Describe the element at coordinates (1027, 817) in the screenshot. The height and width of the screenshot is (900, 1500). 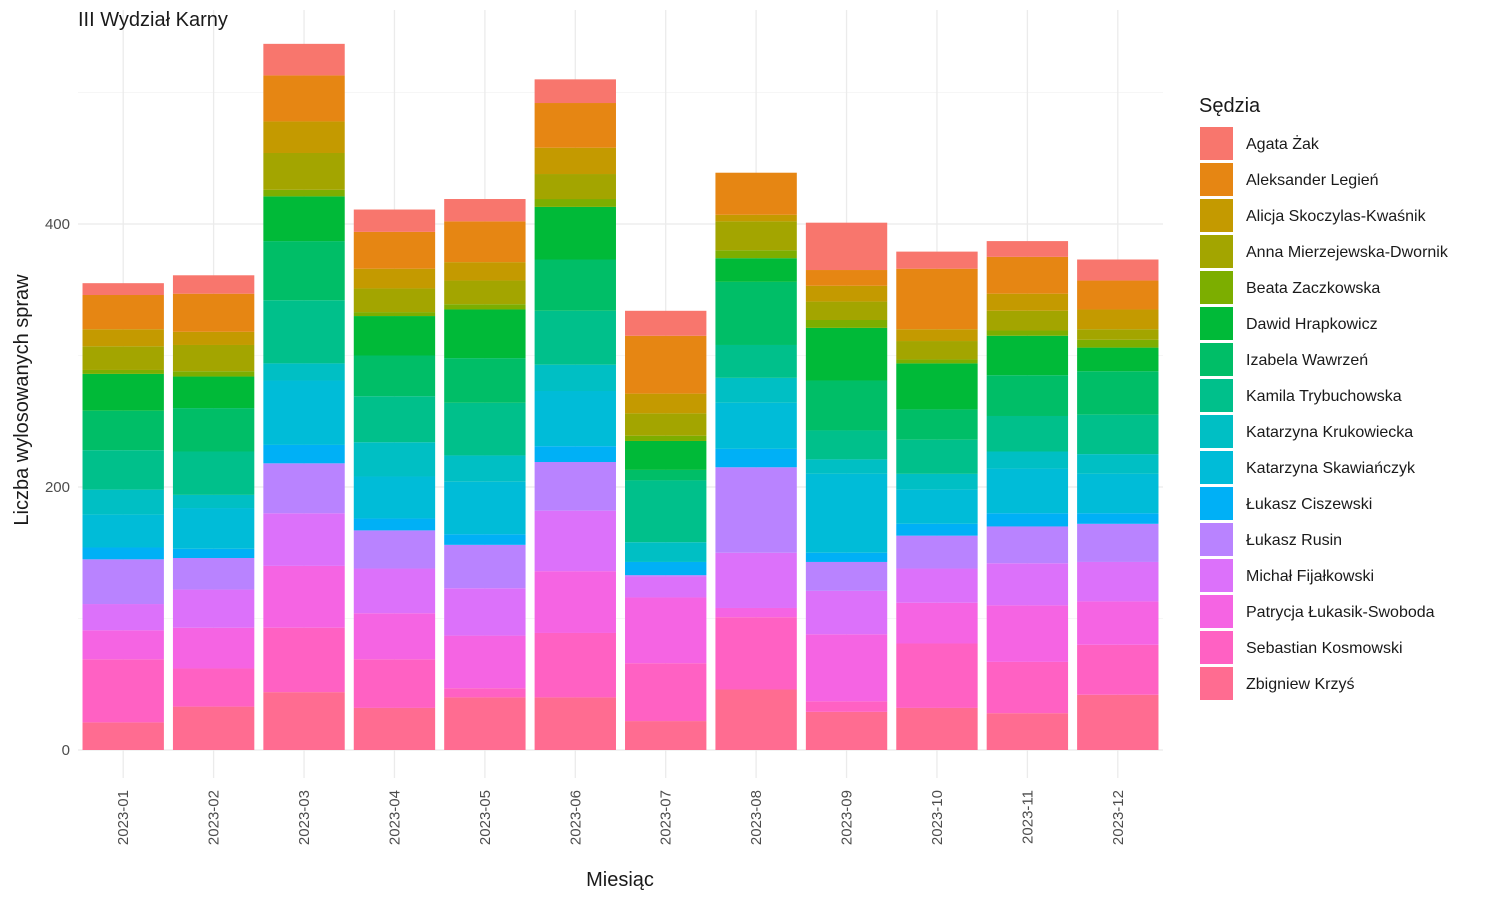
I see `x-tick-label: 2023-11` at that location.